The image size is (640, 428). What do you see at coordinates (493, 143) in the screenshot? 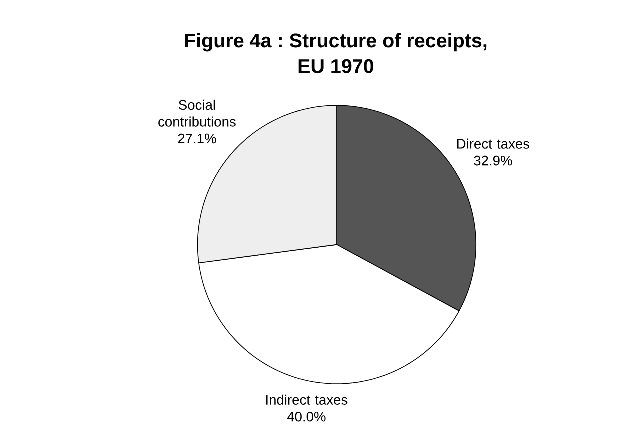
I see `slice-label: Direct taxes` at bounding box center [493, 143].